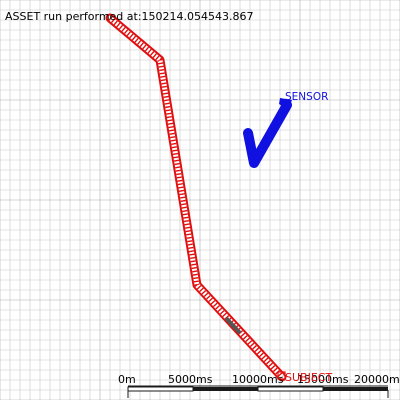 The image size is (400, 400). I want to click on scale-tick-label: 5000ms, so click(190, 379).